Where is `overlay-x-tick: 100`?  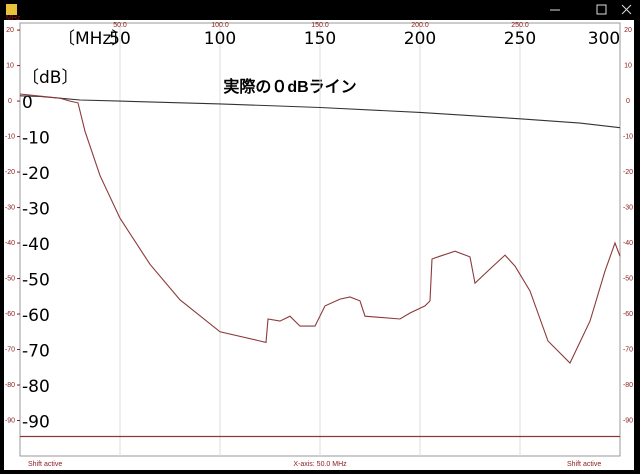 overlay-x-tick: 100 is located at coordinates (220, 39).